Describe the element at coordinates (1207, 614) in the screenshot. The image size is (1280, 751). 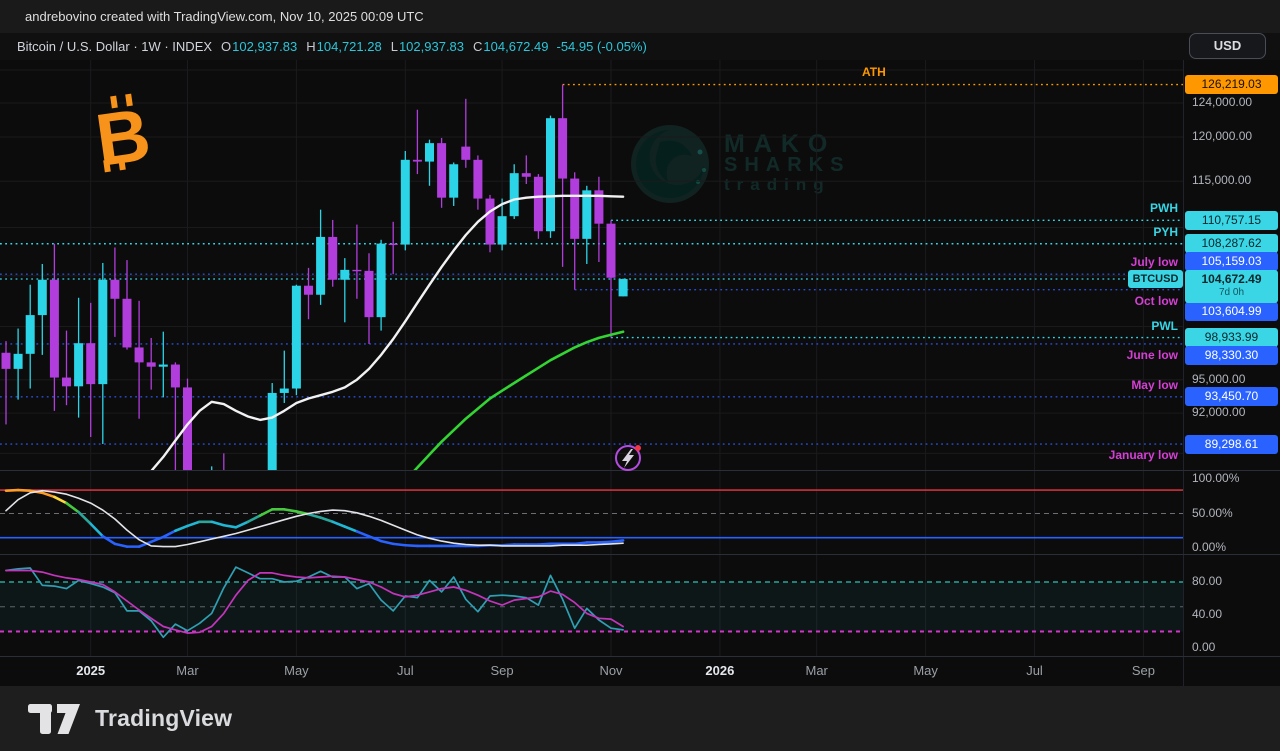
I see `pane3-scale-label: 40.00` at that location.